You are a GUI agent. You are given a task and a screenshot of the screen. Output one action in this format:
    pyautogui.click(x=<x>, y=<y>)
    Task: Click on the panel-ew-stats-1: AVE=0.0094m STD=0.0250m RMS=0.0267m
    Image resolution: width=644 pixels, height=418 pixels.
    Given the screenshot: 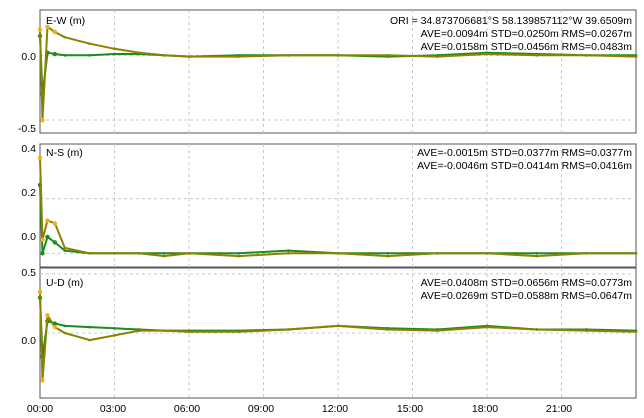 What is the action you would take?
    pyautogui.click(x=527, y=34)
    